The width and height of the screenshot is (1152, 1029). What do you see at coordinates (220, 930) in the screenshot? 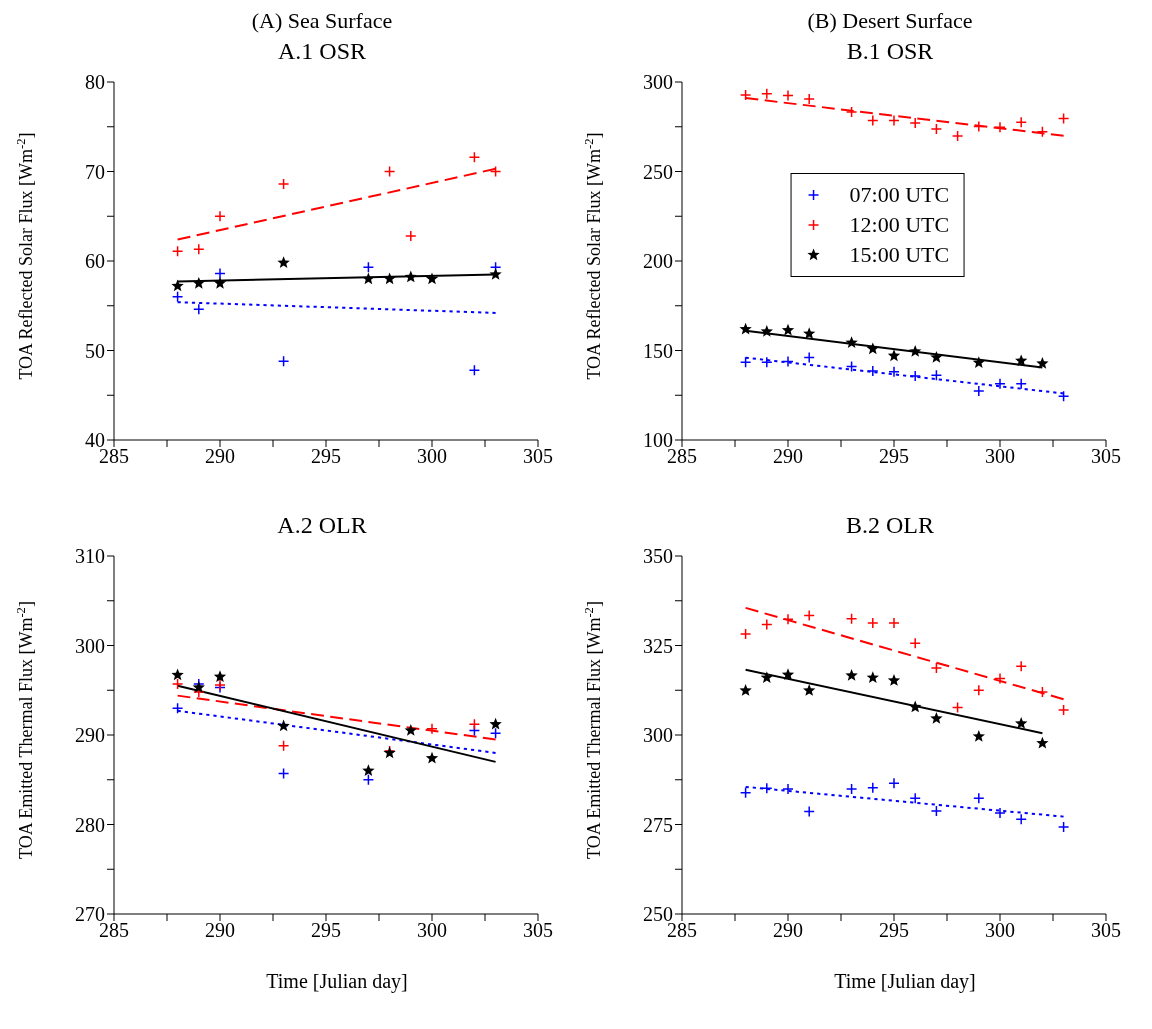
I see `x-tick-label: 290` at bounding box center [220, 930].